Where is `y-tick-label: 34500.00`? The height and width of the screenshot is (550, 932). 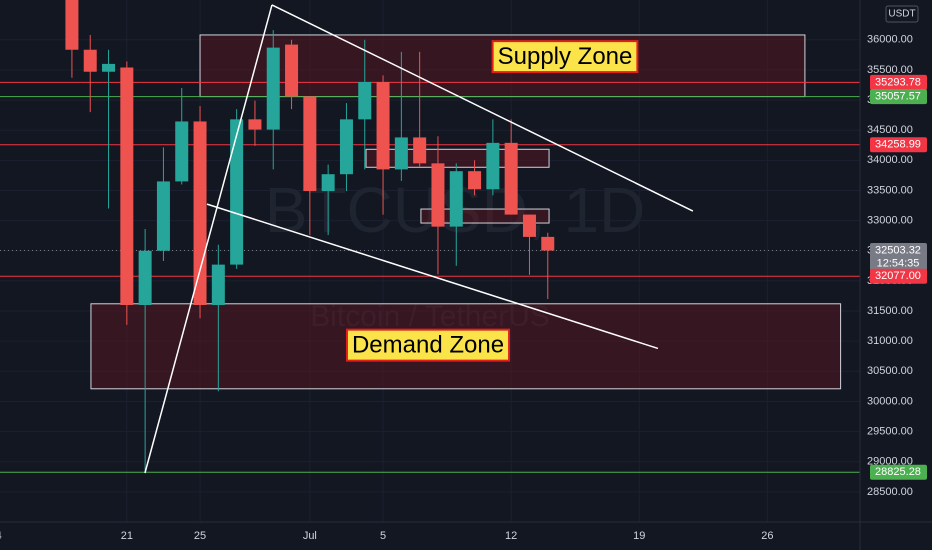 y-tick-label: 34500.00 is located at coordinates (890, 130).